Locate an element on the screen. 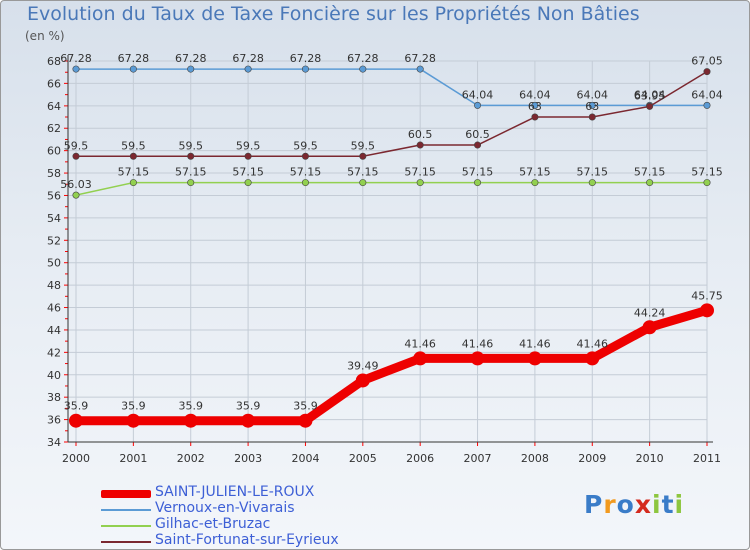 The width and height of the screenshot is (750, 550). data-label-saint-fortunat-sur-eyrieux-2004: 59.5 is located at coordinates (305, 145).